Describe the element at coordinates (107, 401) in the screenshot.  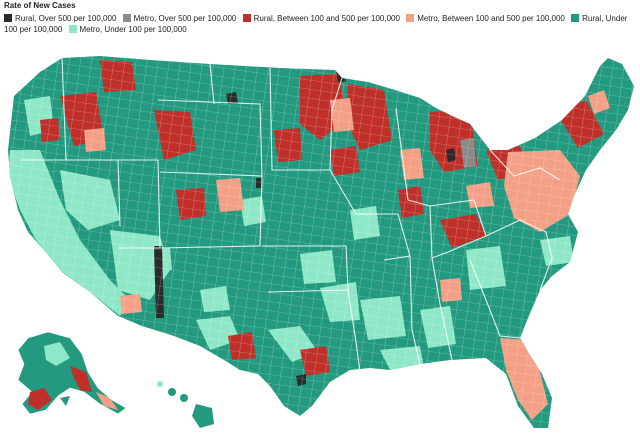
I see `alaska-metro-mid-region` at that location.